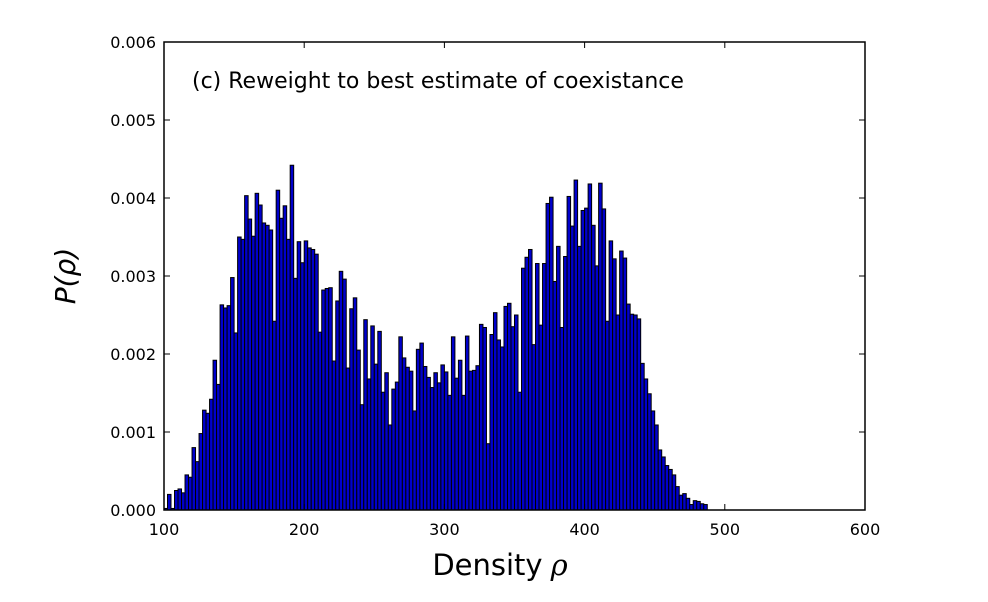  I want to click on x-tick-label: 600, so click(865, 529).